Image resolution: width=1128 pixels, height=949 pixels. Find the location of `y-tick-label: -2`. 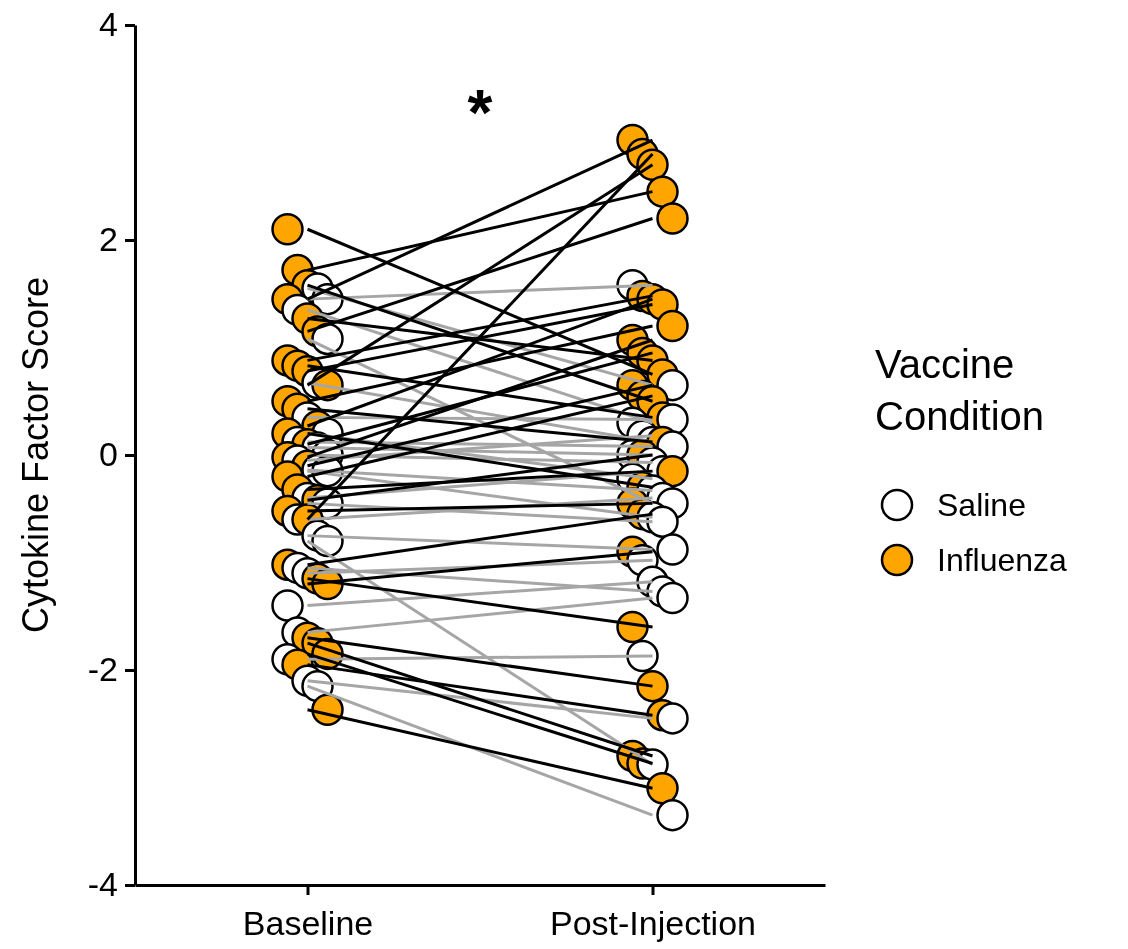

y-tick-label: -2 is located at coordinates (102, 669).